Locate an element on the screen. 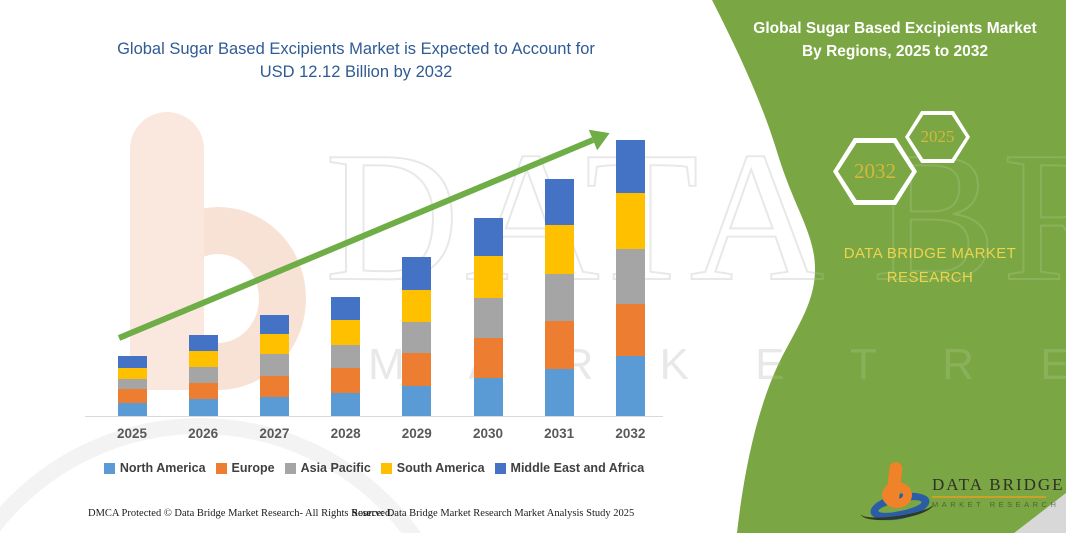 The image size is (1066, 533). panel-title-line2: By Regions, 2025 to 2032 is located at coordinates (895, 51).